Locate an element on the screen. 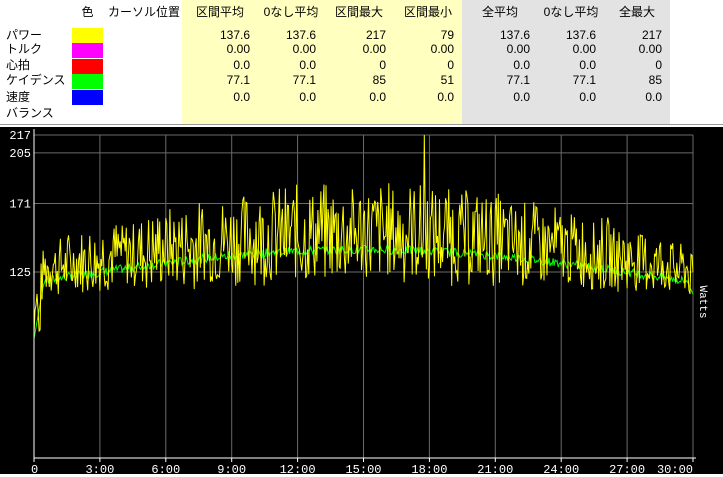 The image size is (723, 477). header-total-avg: 全平均 is located at coordinates (499, 12).